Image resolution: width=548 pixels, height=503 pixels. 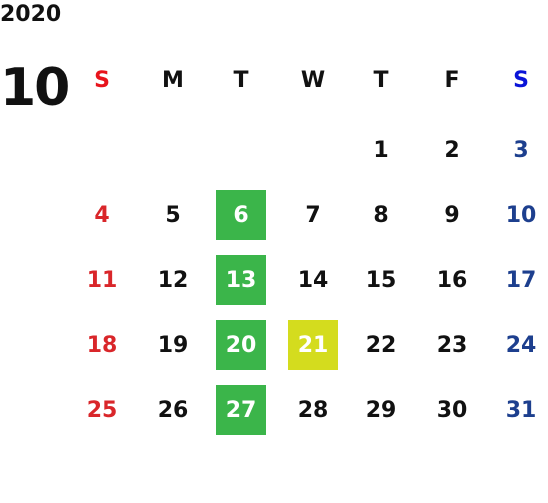 What do you see at coordinates (102, 345) in the screenshot?
I see `day-cell: 18` at bounding box center [102, 345].